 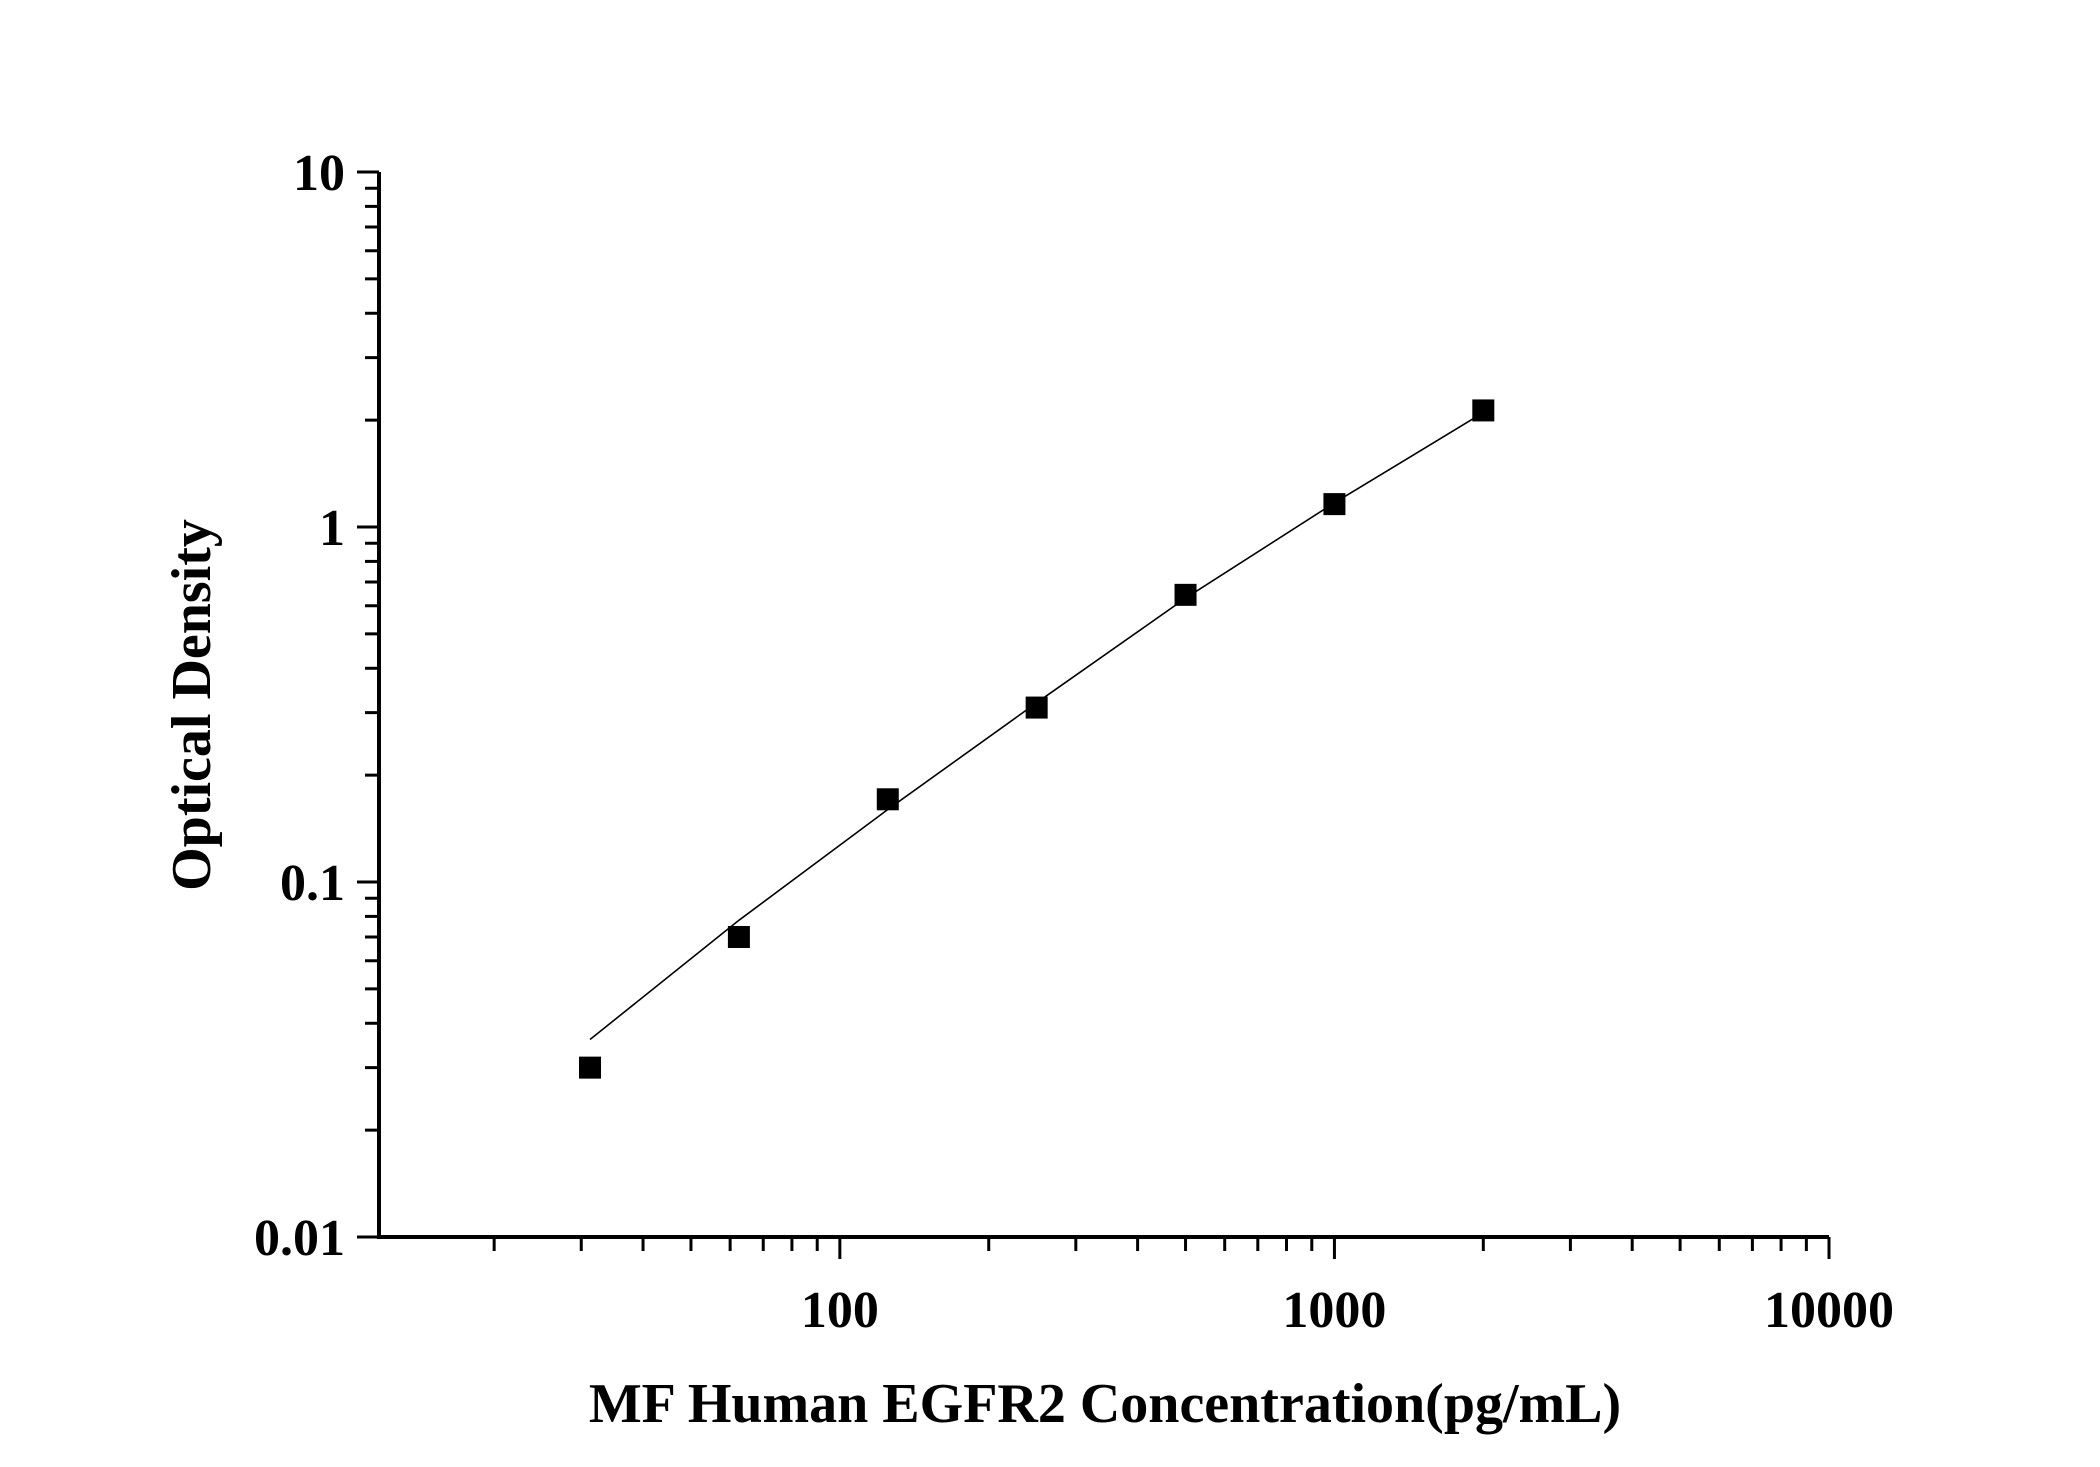 What do you see at coordinates (299, 1238) in the screenshot?
I see `y-tick-label: 0.01` at bounding box center [299, 1238].